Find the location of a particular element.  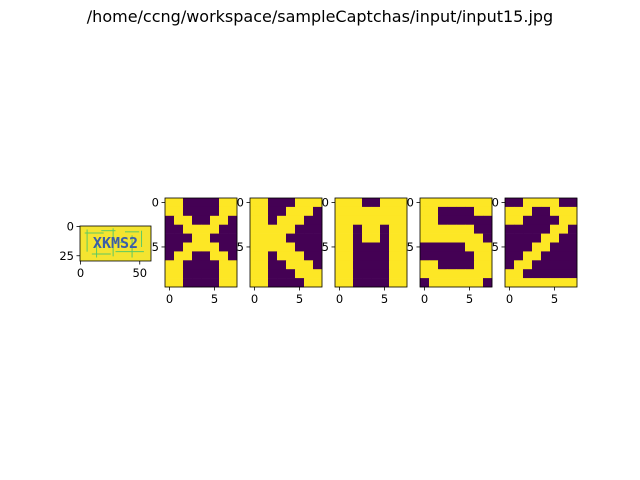

char-S-axes: 0 5 0 5 is located at coordinates (450, 250).